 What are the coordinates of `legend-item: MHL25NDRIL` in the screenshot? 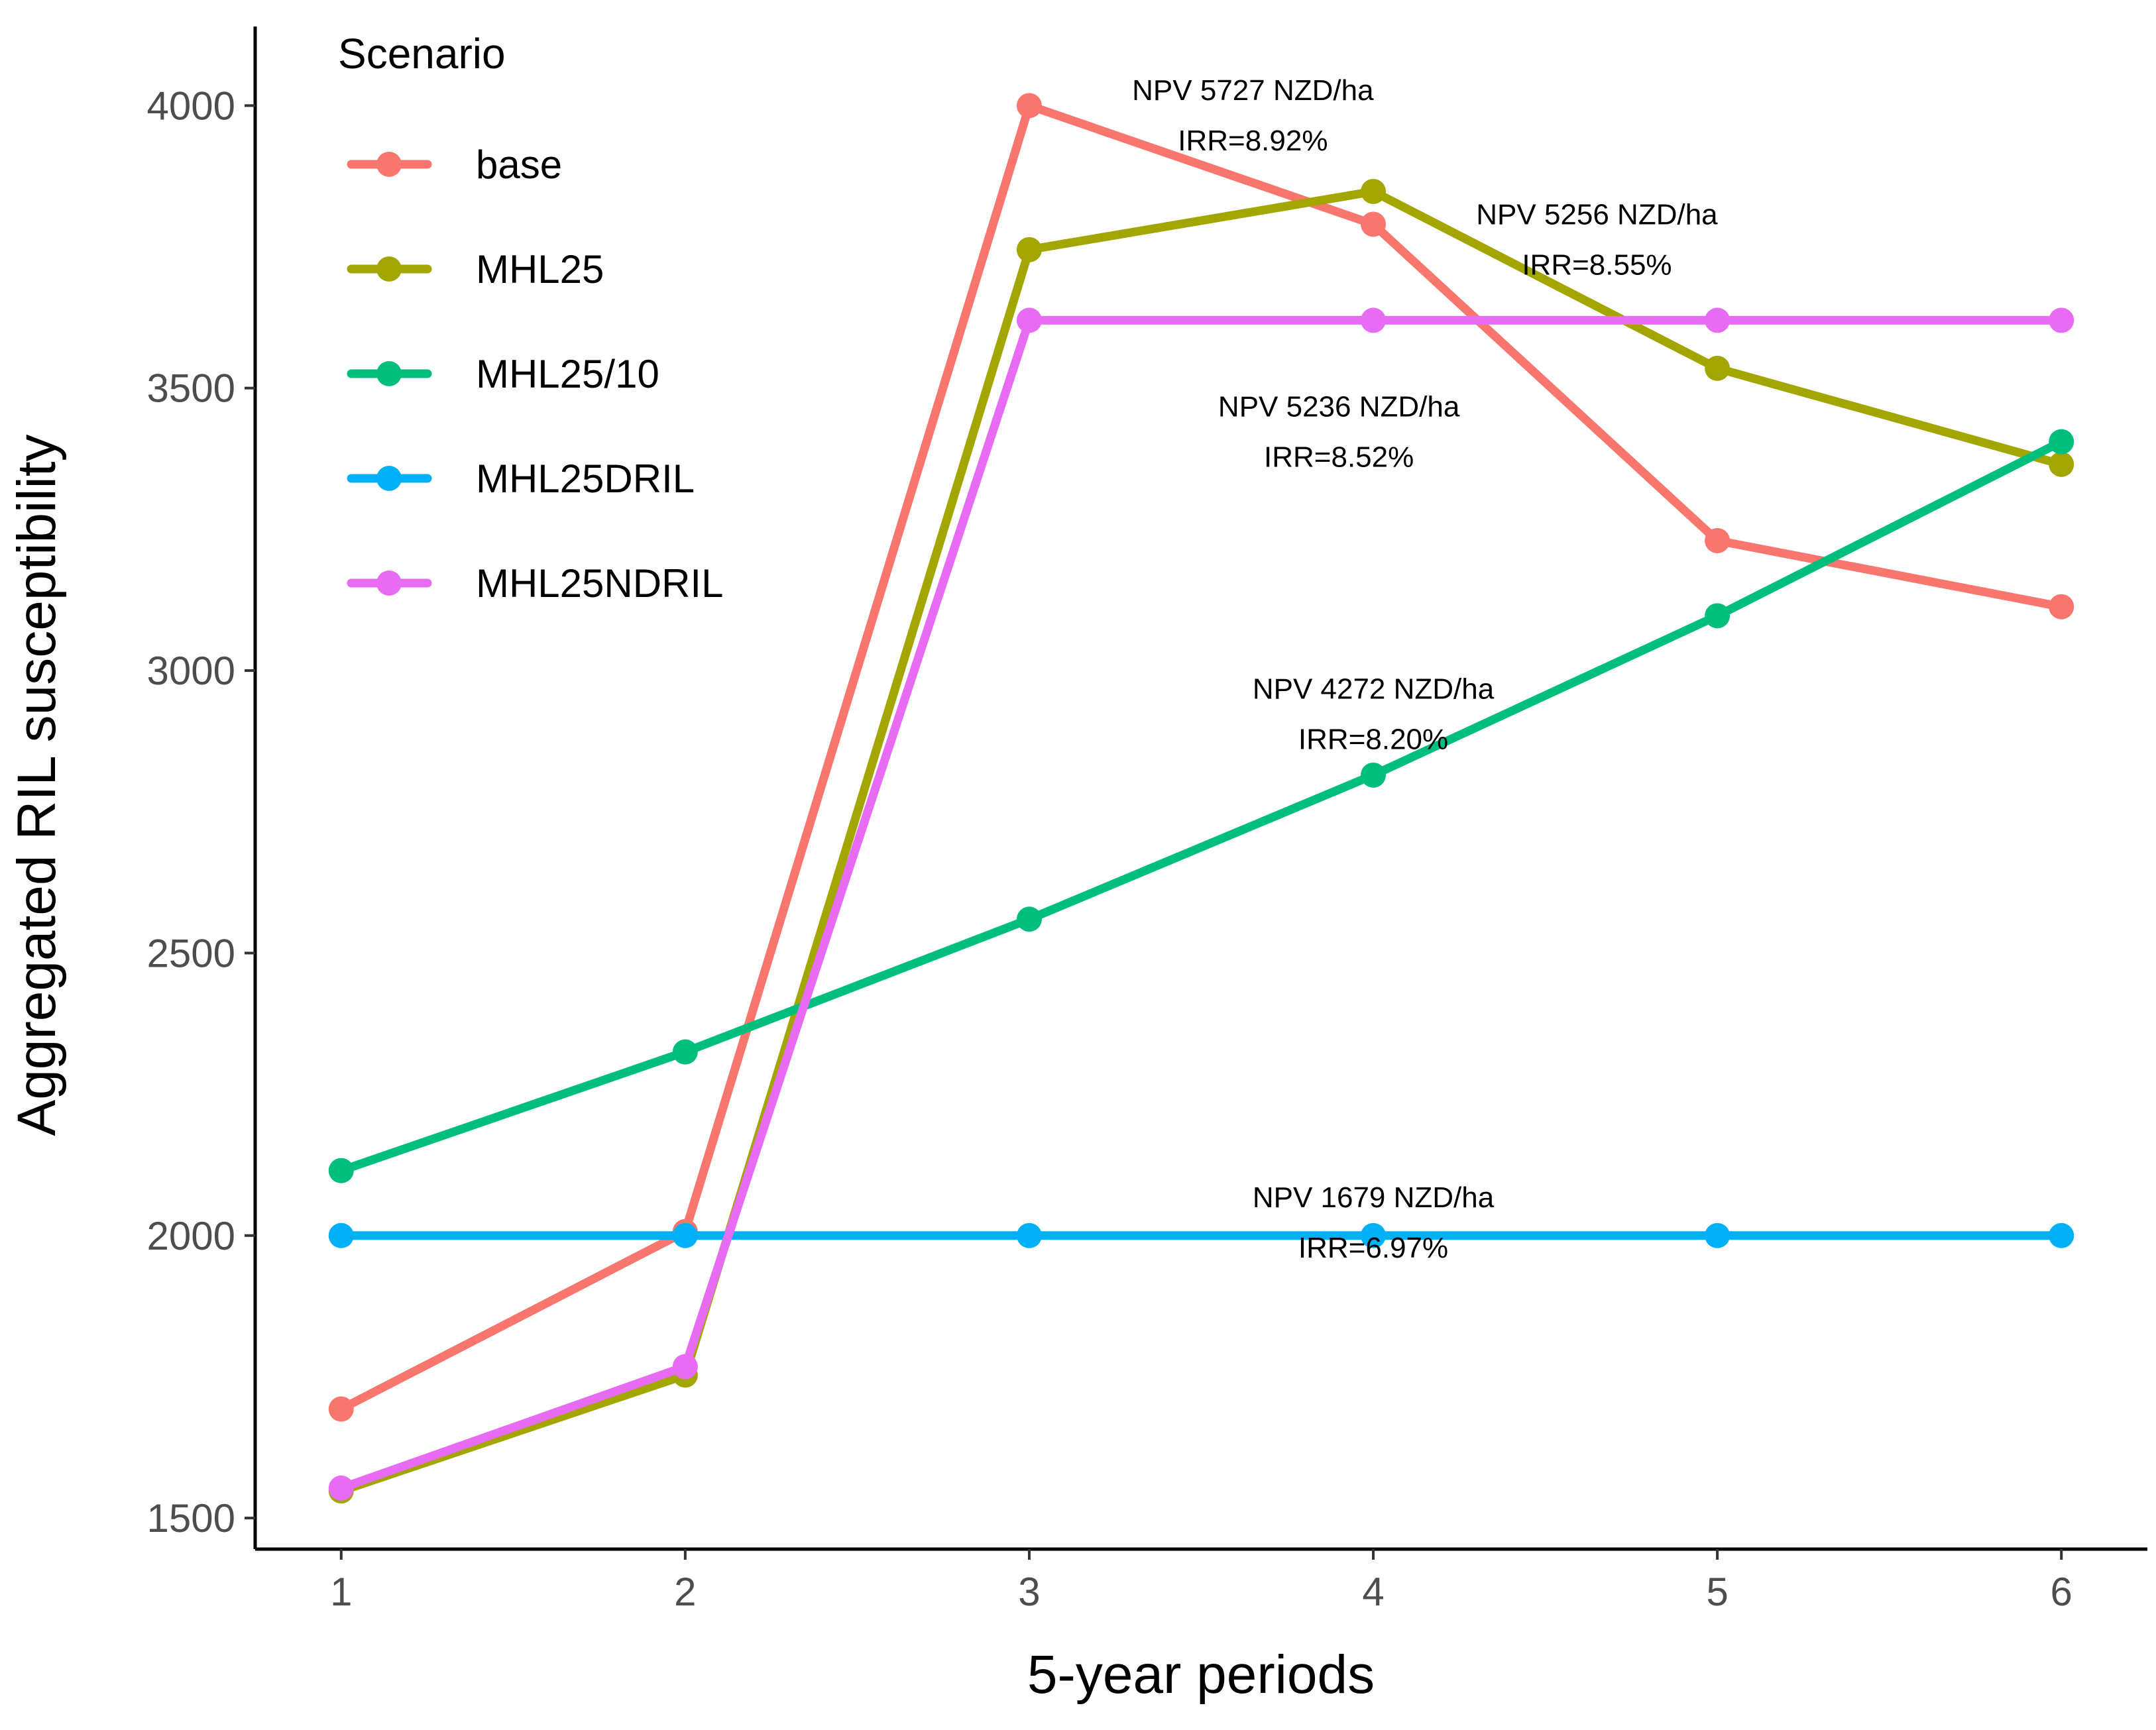 It's located at (535, 583).